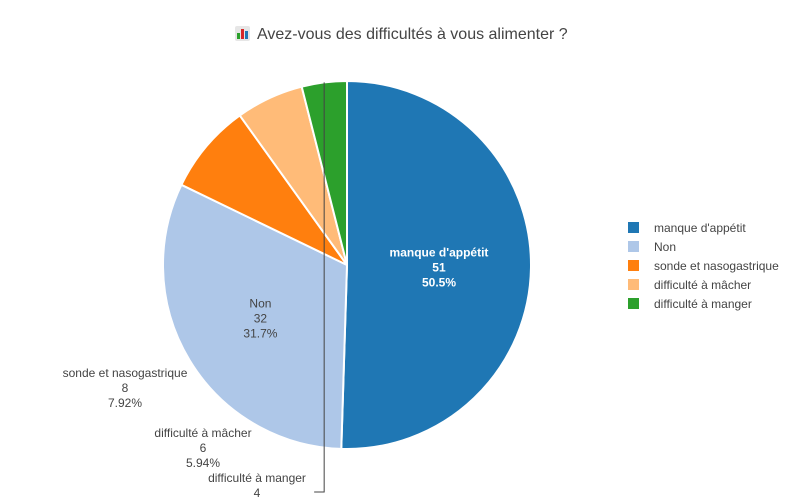  I want to click on slice-value-text: 6, so click(203, 448).